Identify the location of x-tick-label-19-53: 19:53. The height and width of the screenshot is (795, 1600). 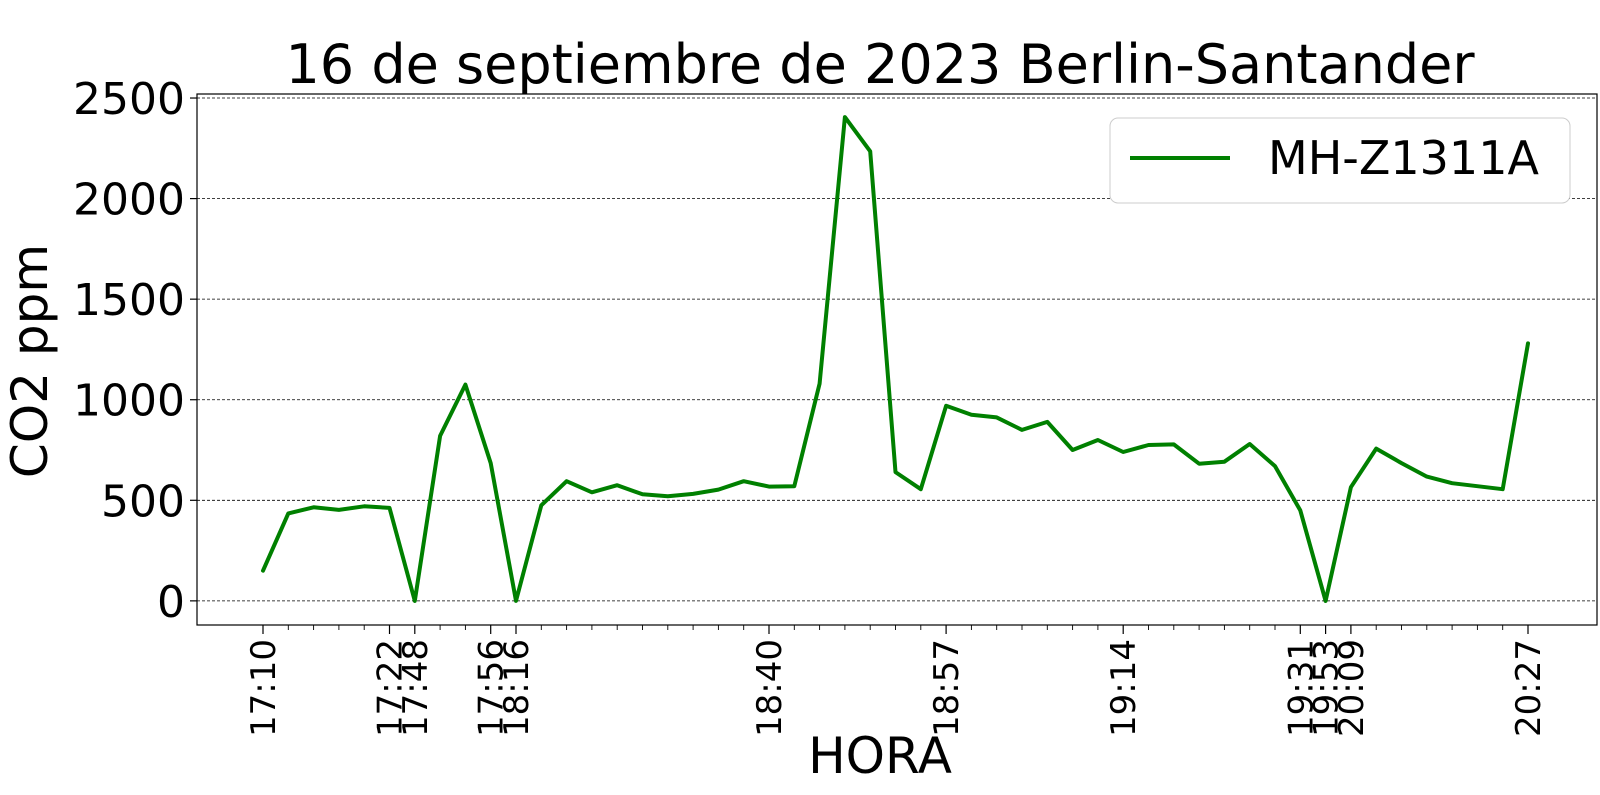
(1327, 688).